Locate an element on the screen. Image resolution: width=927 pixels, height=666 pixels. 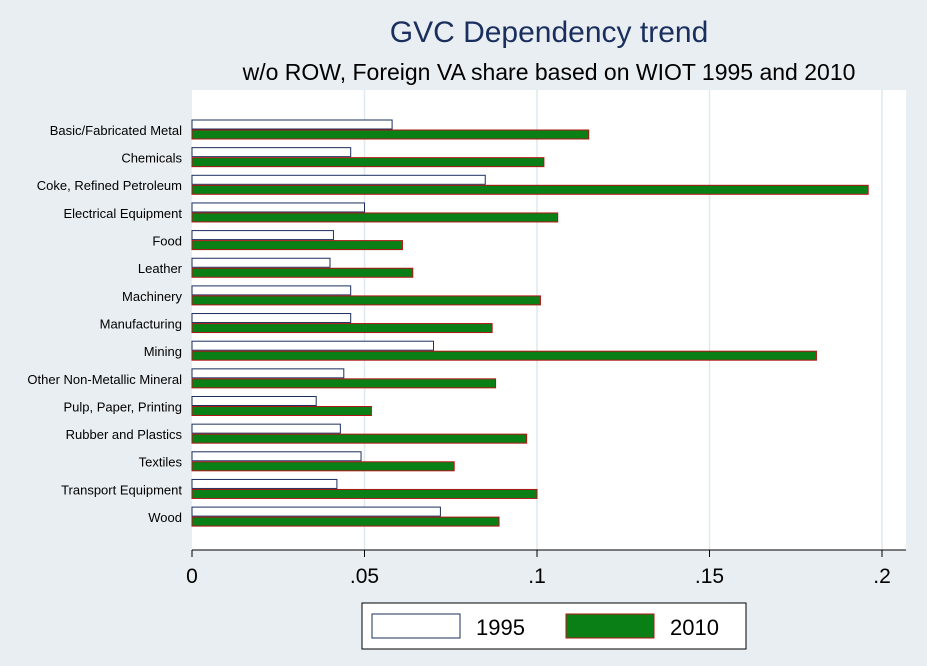
x-tick-label: .1 is located at coordinates (537, 576).